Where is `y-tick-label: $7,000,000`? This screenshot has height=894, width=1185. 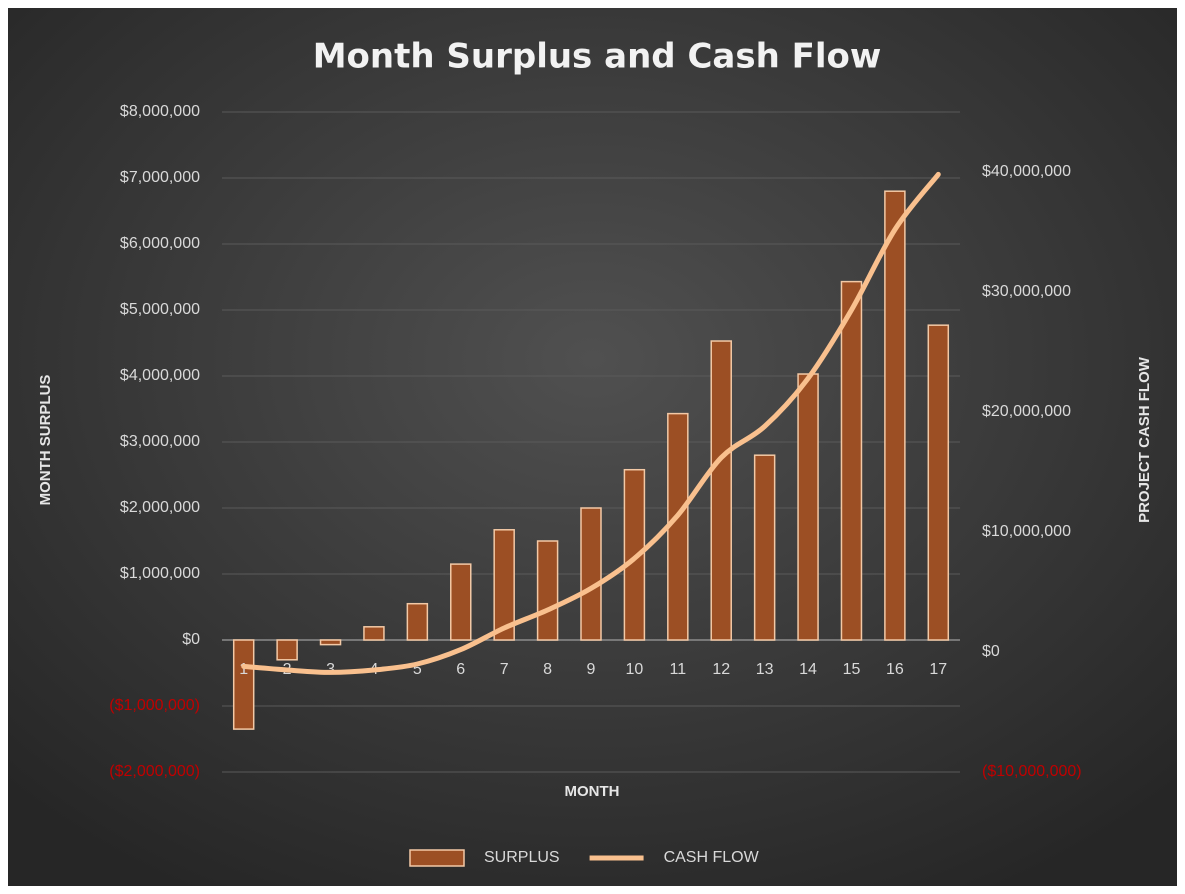
y-tick-label: $7,000,000 is located at coordinates (160, 177).